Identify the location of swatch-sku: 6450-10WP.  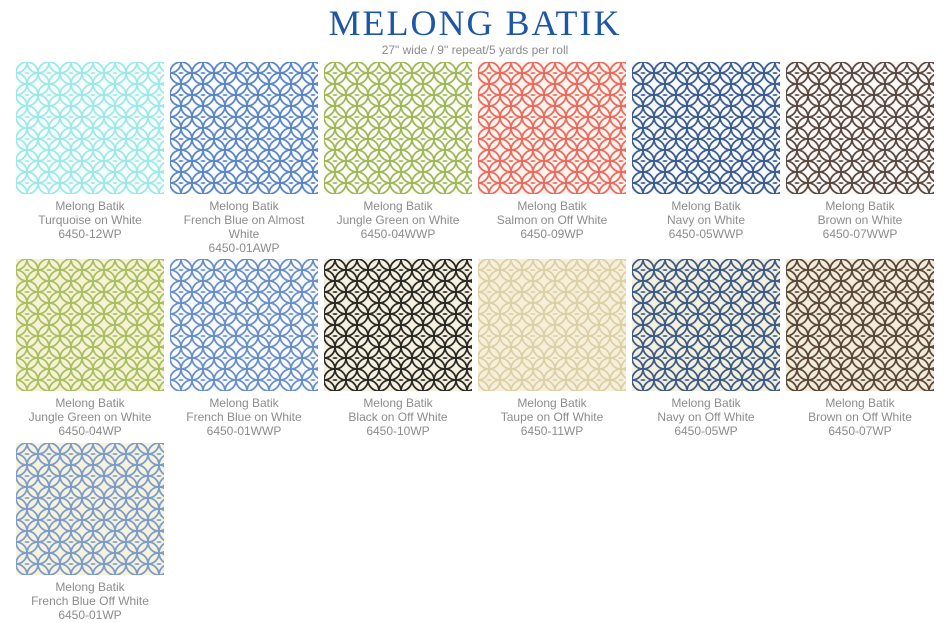
(398, 431).